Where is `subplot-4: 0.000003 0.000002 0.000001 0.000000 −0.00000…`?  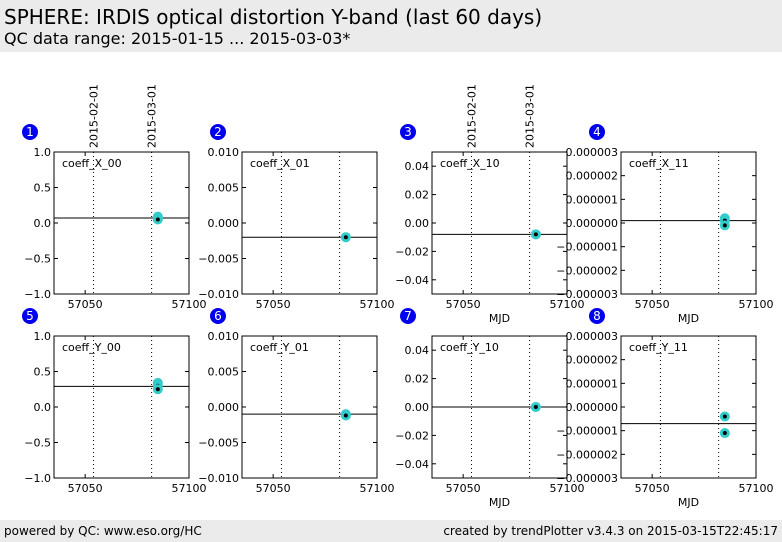
subplot-4: 0.000003 0.000002 0.000001 0.000000 −0.00000… is located at coordinates (665, 224).